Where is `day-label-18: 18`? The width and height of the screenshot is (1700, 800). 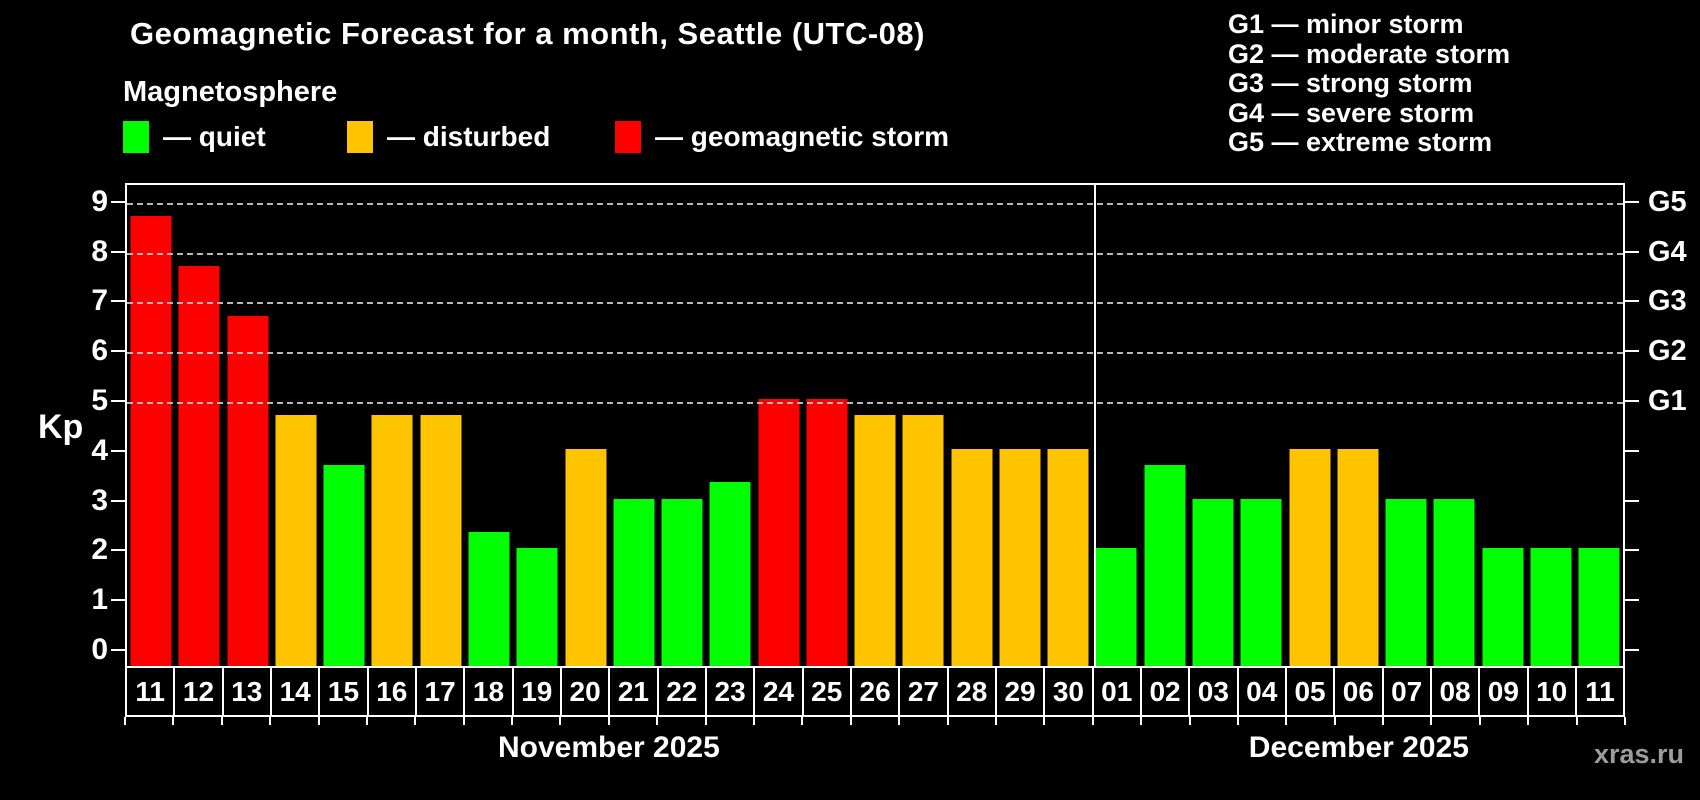
day-label-18: 18 is located at coordinates (489, 691).